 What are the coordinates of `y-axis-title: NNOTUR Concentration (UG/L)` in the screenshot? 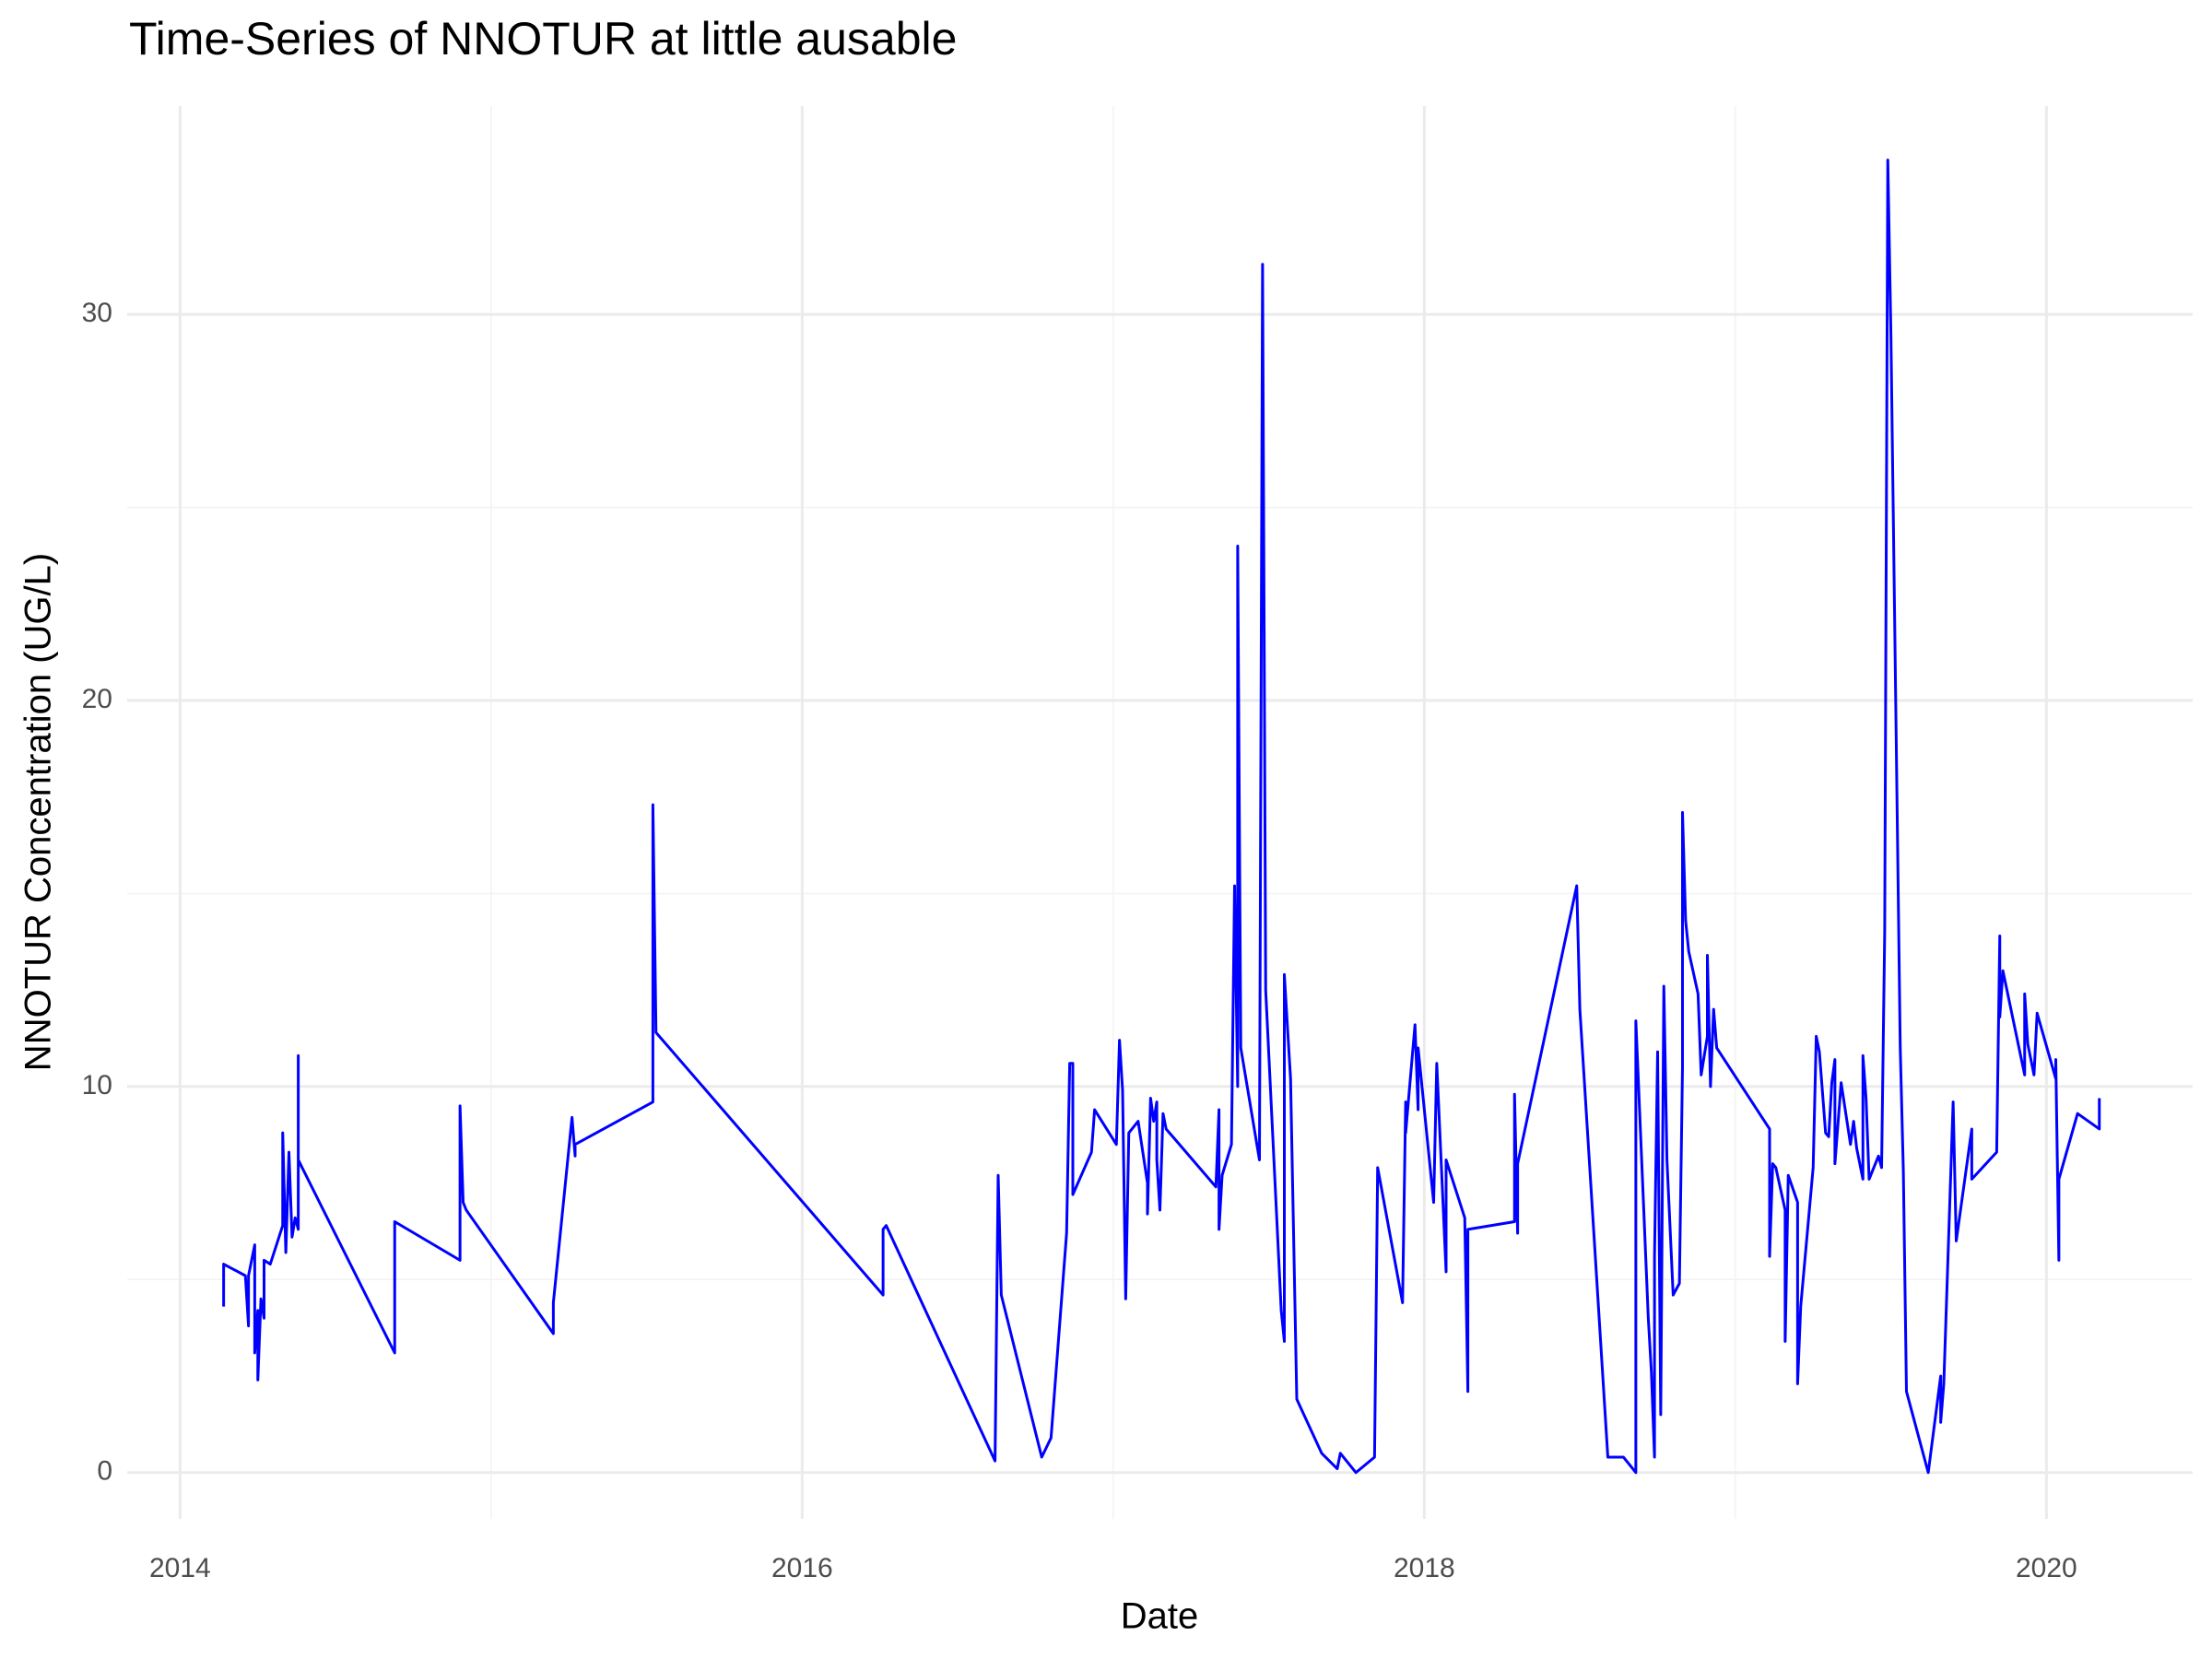 It's located at (38, 812).